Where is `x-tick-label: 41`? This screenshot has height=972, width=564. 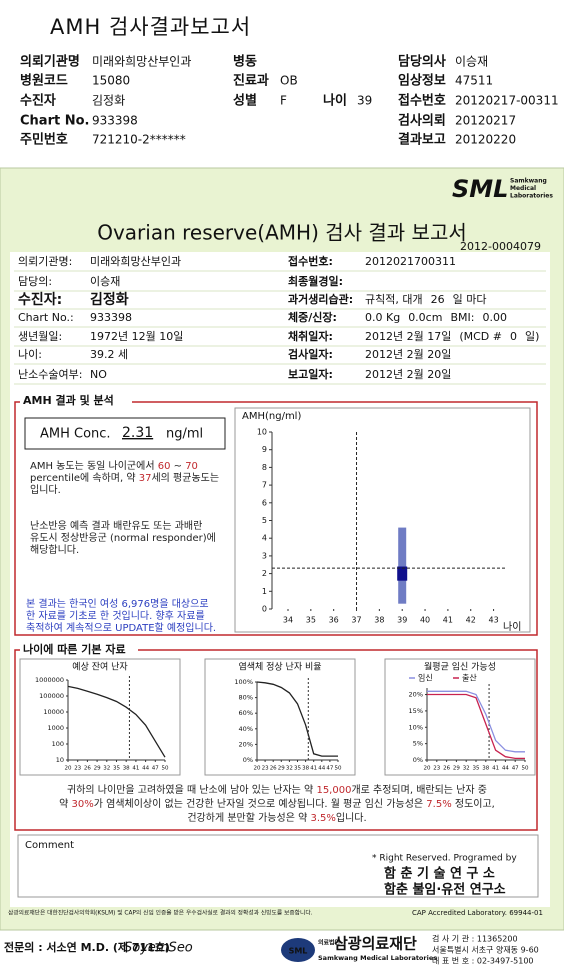
x-tick-label: 41 is located at coordinates (448, 620).